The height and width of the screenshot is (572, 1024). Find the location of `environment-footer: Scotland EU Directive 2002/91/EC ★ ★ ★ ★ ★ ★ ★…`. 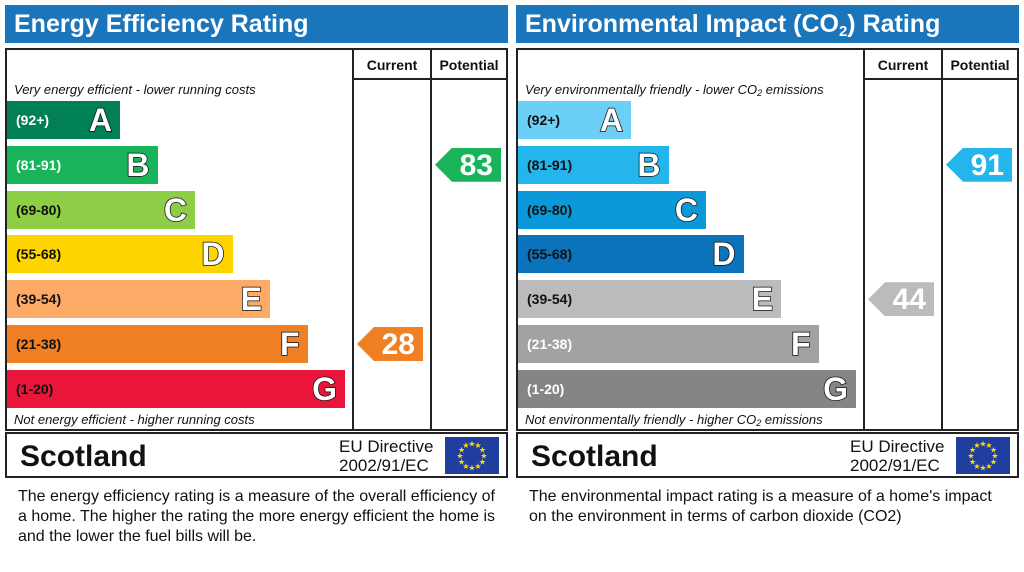

environment-footer: Scotland EU Directive 2002/91/EC ★ ★ ★ ★ ★ ★ ★… is located at coordinates (767, 455).